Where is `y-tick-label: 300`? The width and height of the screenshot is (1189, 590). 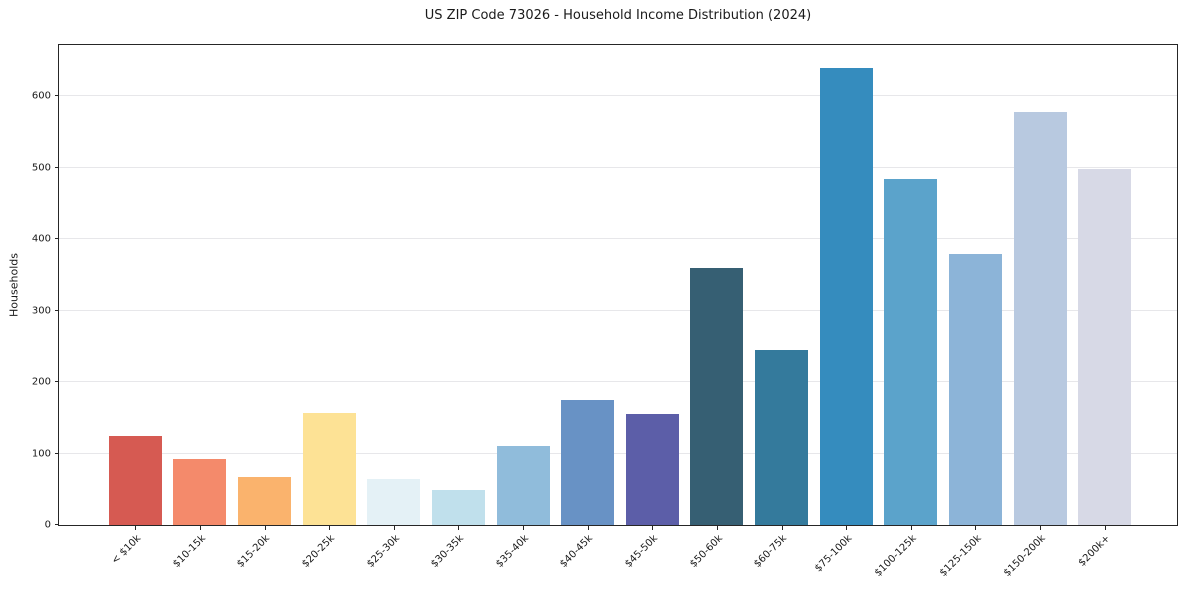
y-tick-label: 300 is located at coordinates (41, 311).